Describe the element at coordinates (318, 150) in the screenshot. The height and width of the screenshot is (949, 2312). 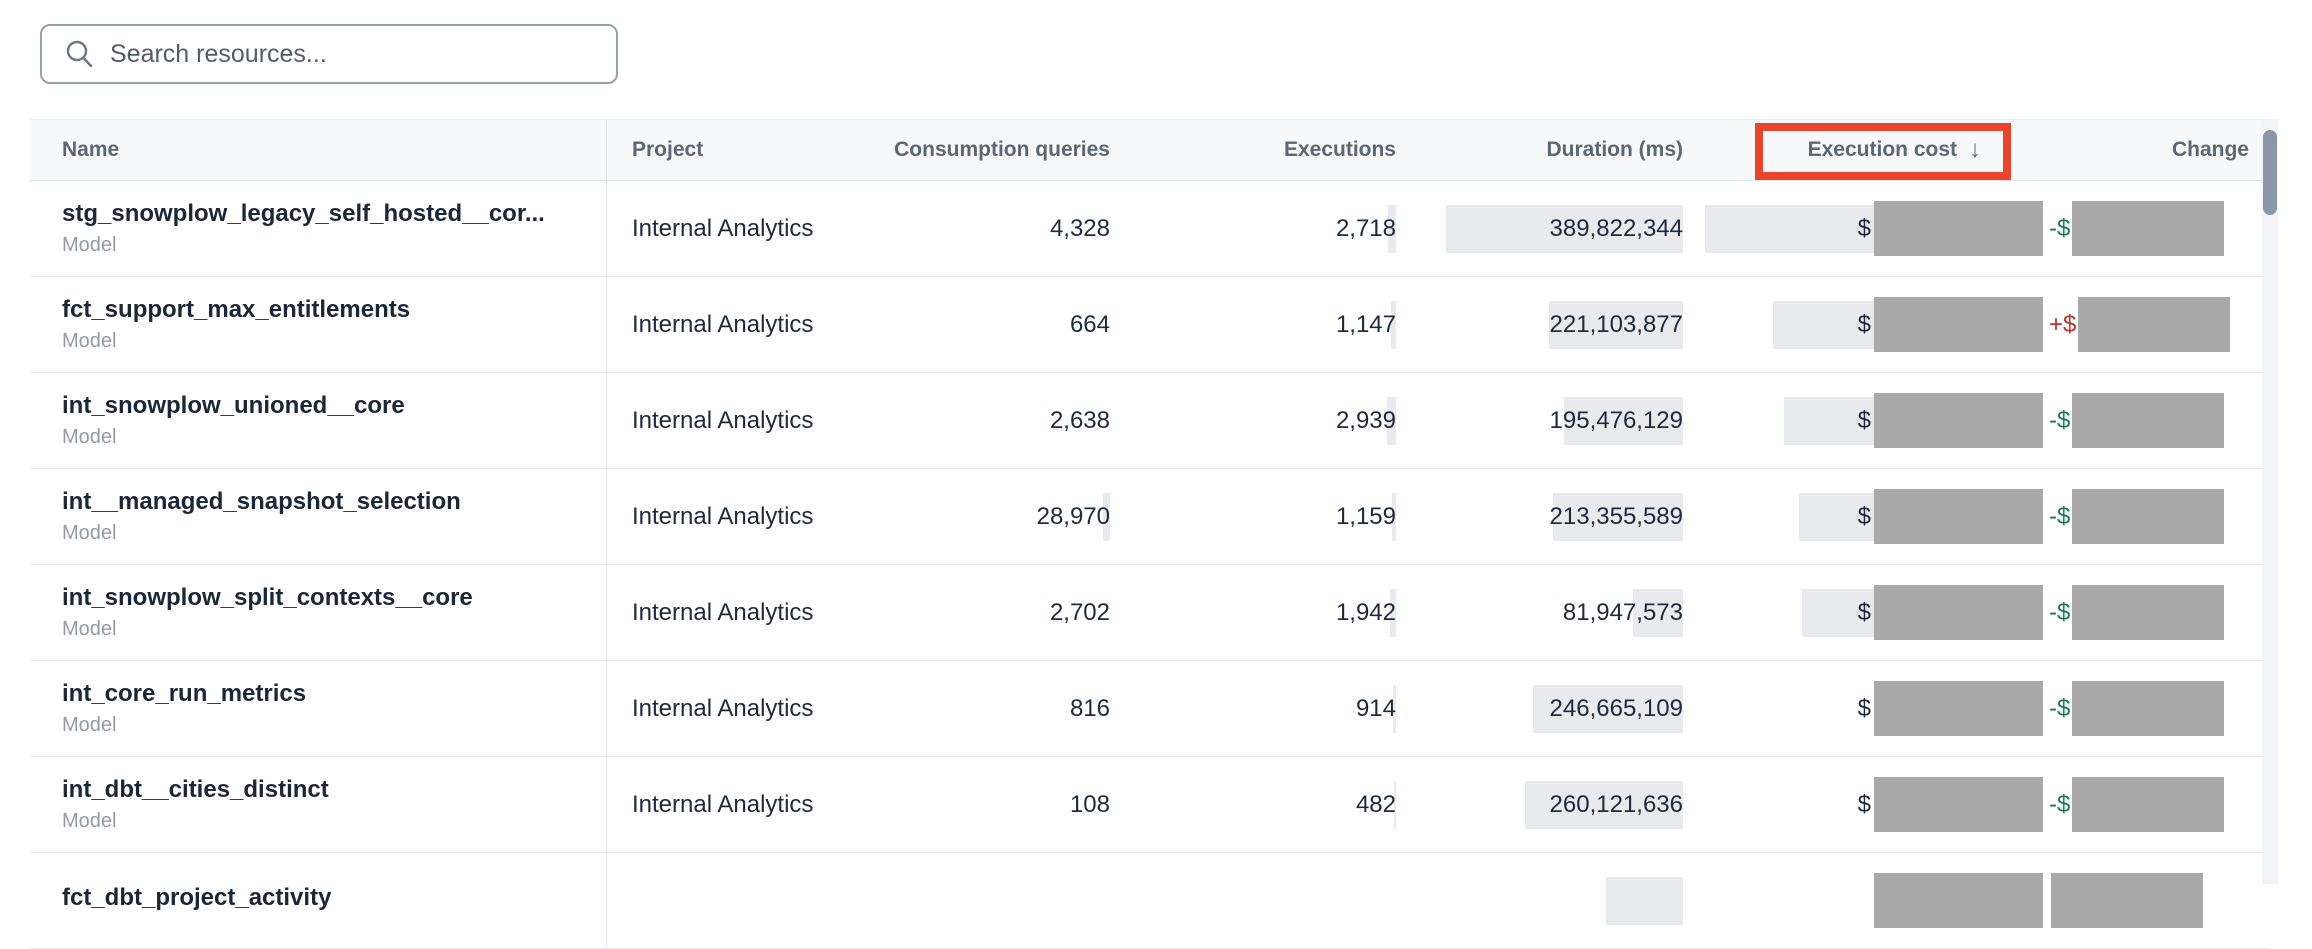
I see `column-header-name: Name` at that location.